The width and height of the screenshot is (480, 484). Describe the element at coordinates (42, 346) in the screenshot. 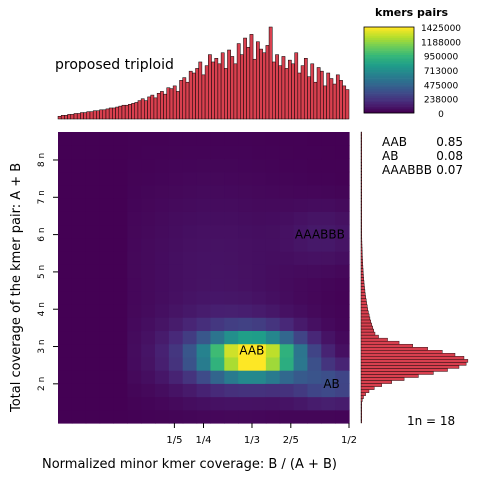

I see `y-tick-label: 3 n` at that location.